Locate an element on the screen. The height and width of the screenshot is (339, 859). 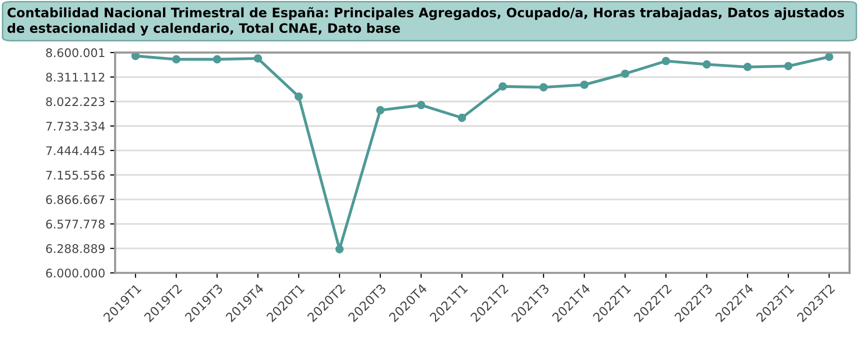
y-tick-label: 8.311.112 is located at coordinates (75, 77).